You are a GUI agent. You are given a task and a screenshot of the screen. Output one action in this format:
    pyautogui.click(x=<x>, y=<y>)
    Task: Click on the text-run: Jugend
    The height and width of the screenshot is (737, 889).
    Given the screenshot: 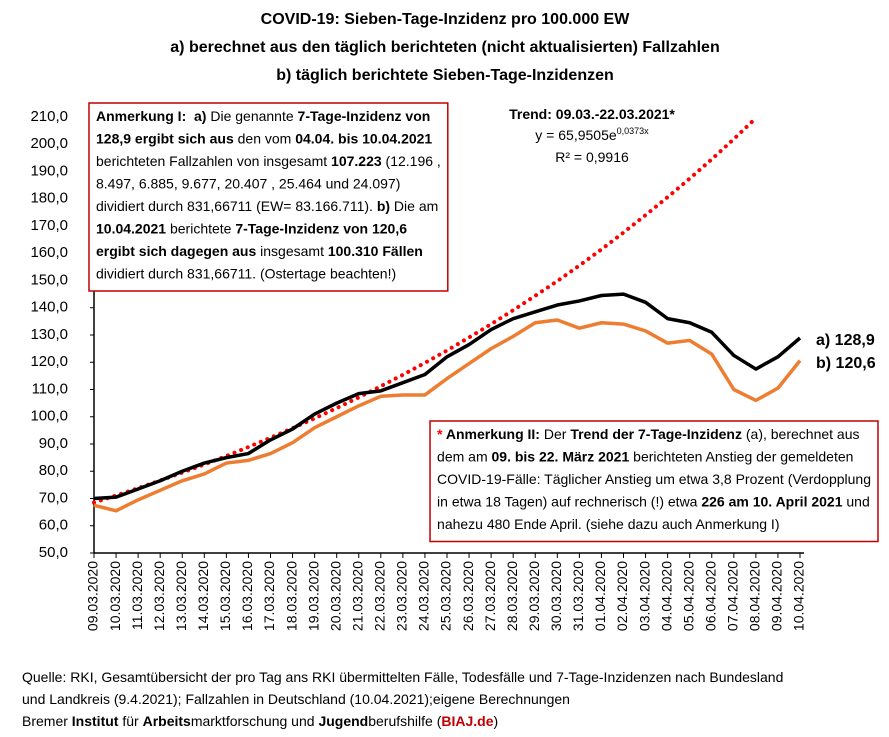 What is the action you would take?
    pyautogui.click(x=343, y=721)
    